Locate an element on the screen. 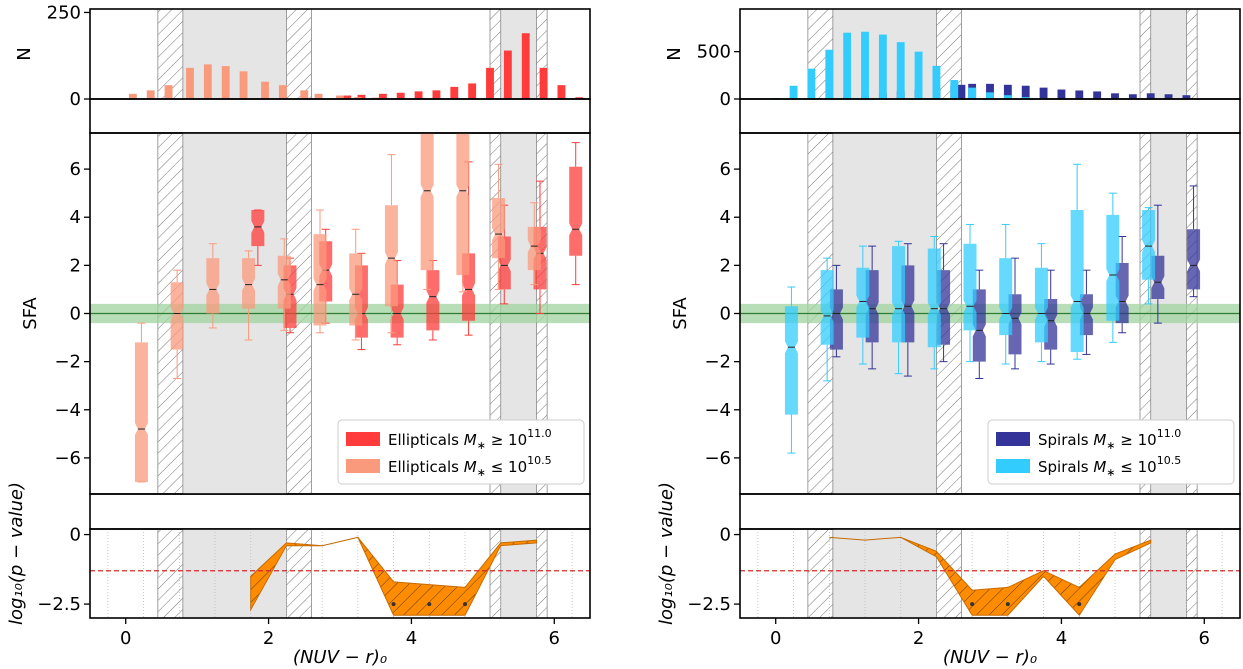 This screenshot has width=1243, height=669. y-tick-label-top-left: 250 is located at coordinates (64, 12).